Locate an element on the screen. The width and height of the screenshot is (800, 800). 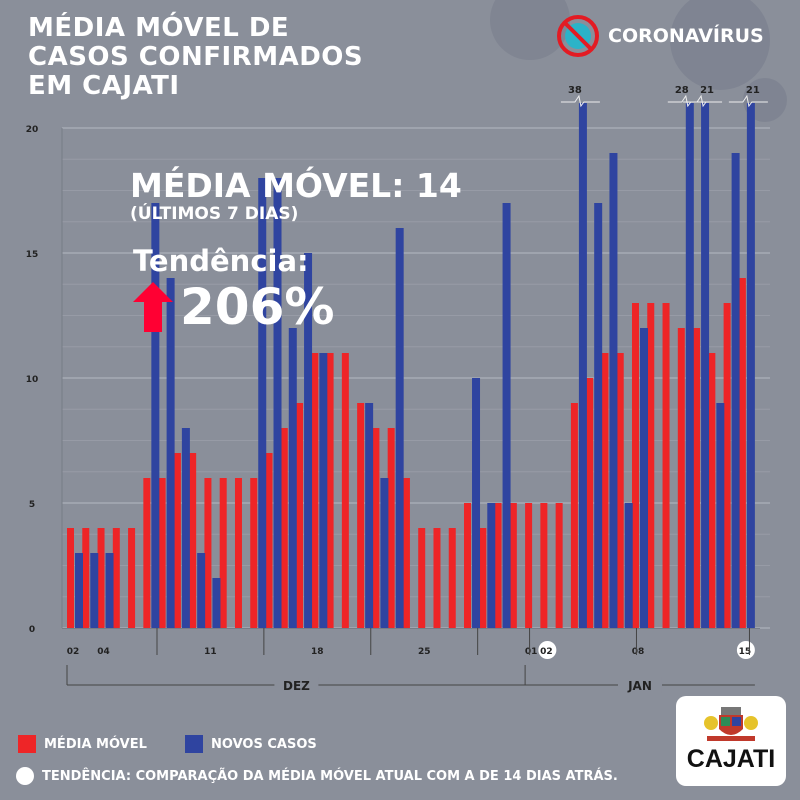
bar-value-label: 38 is located at coordinates (575, 90).